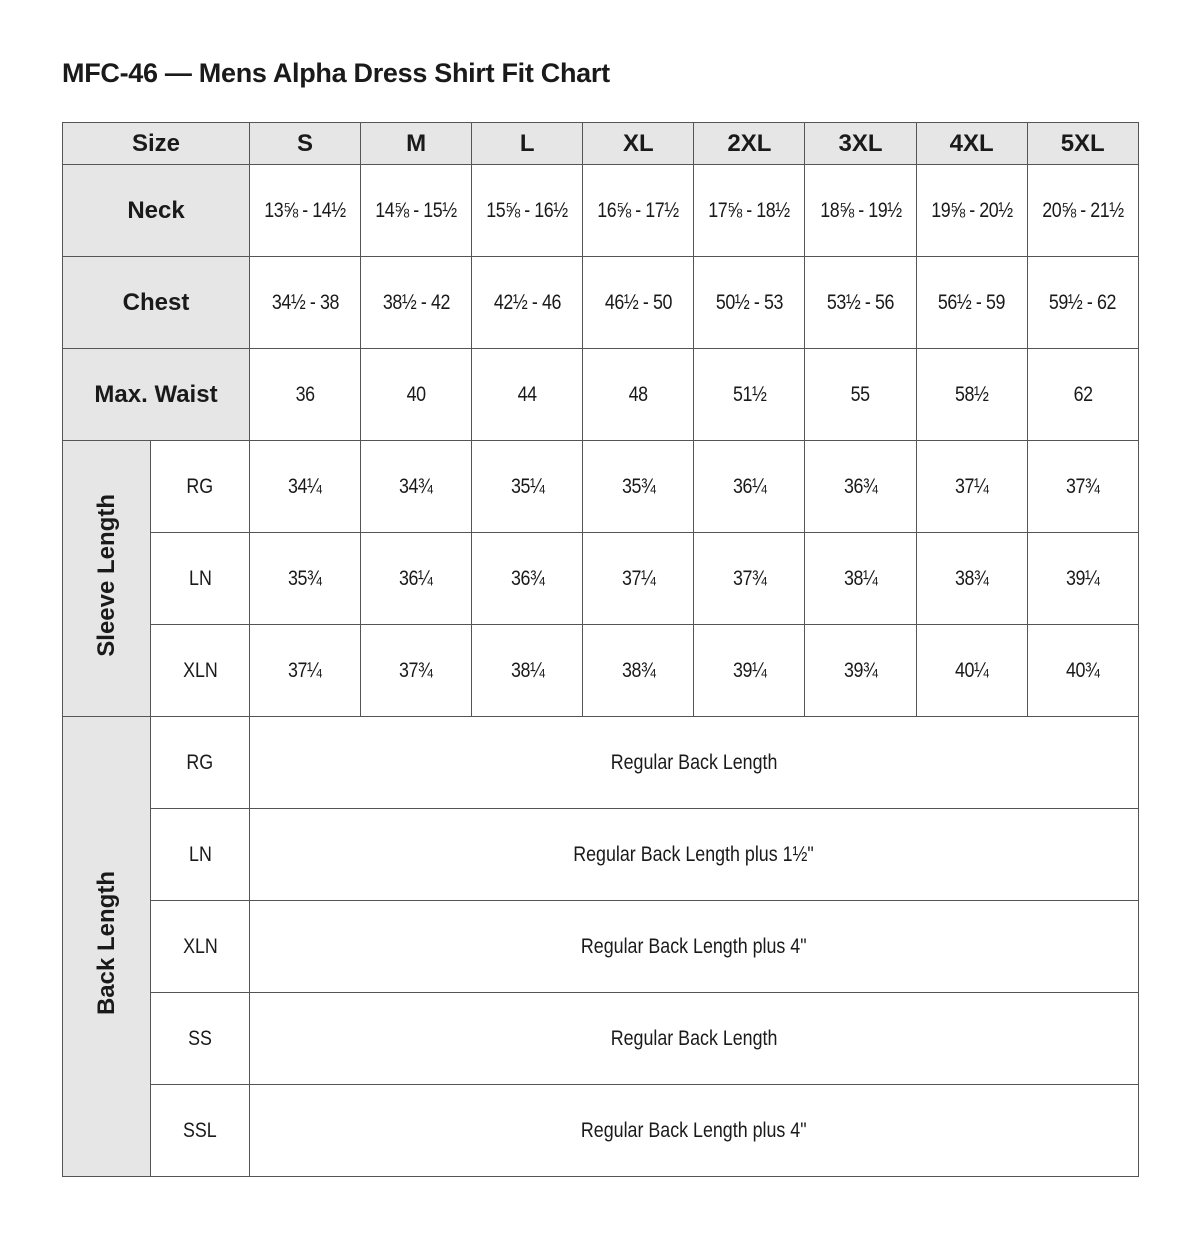 Image resolution: width=1200 pixels, height=1259 pixels. I want to click on sleeve-cell: 34¼, so click(305, 486).